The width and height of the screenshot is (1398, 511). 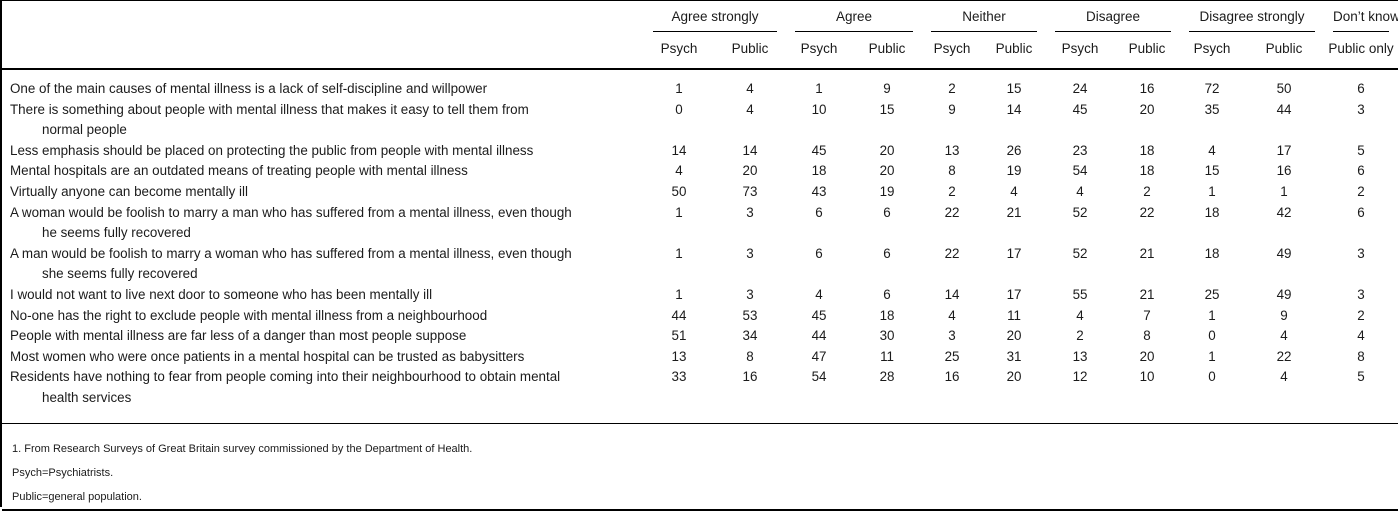 What do you see at coordinates (77, 496) in the screenshot?
I see `footnote: Public=general population.` at bounding box center [77, 496].